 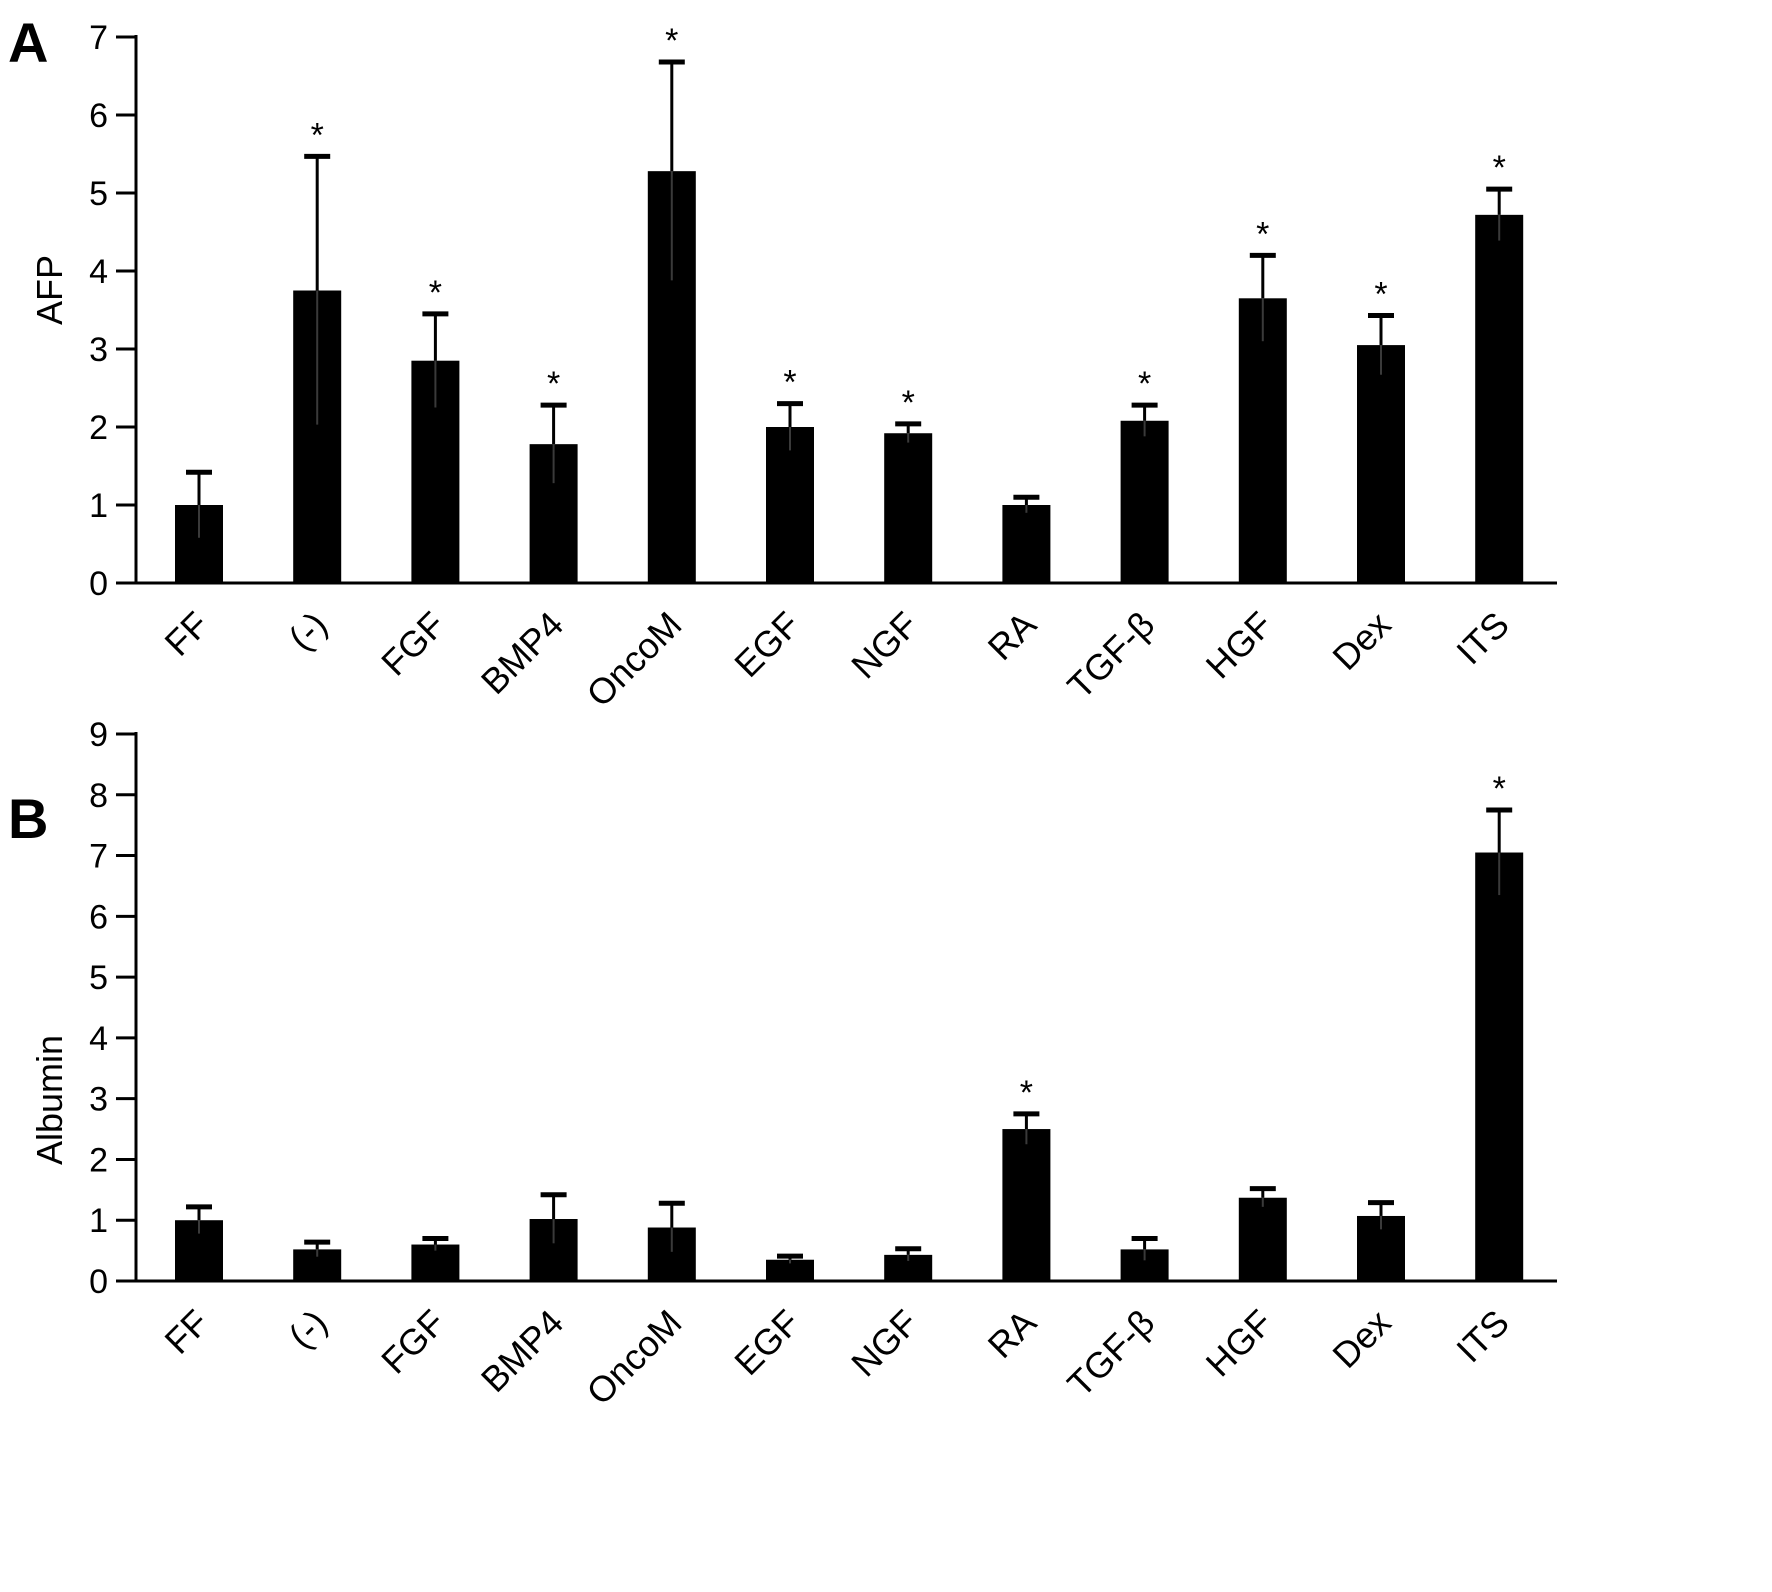 What do you see at coordinates (522, 653) in the screenshot?
I see `panel-a-category-label: BMP4` at bounding box center [522, 653].